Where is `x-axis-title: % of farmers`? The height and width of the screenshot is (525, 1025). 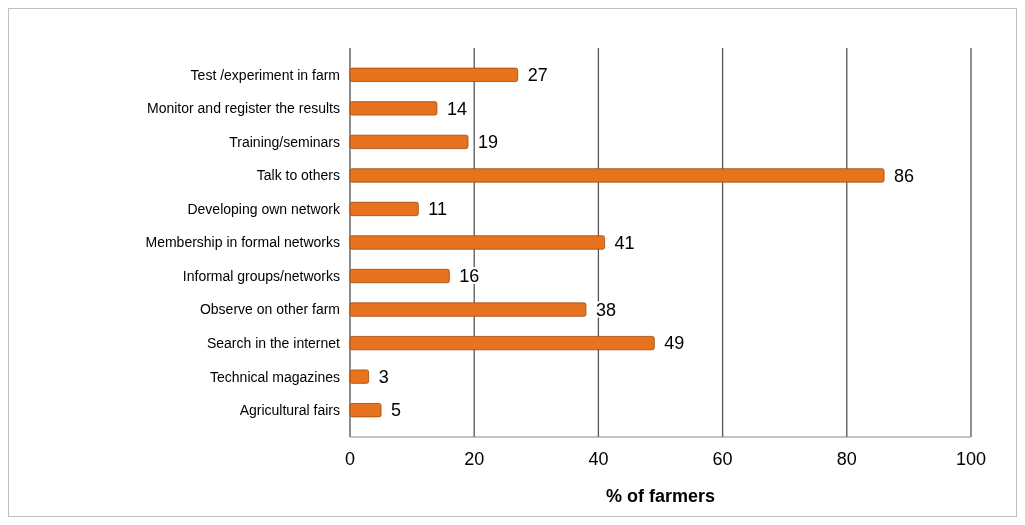 x-axis-title: % of farmers is located at coordinates (660, 496).